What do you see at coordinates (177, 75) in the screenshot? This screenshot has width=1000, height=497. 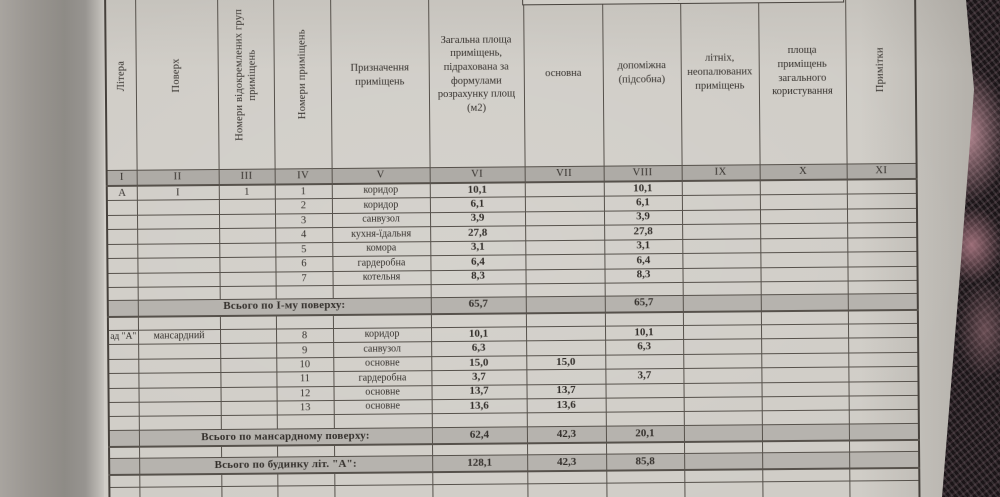 I see `col-header-floor-label: Поверх` at bounding box center [177, 75].